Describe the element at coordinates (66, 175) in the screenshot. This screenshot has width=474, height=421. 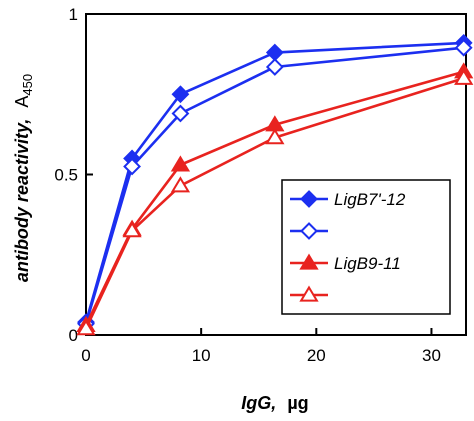
I see `y-tick-label: 0.5` at that location.